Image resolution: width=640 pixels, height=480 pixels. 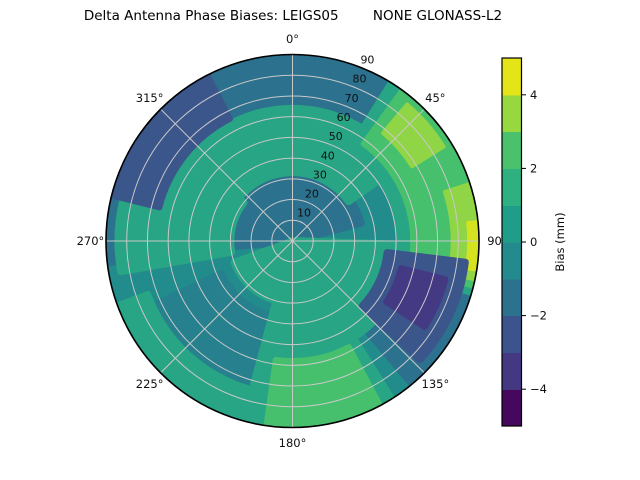 What do you see at coordinates (336, 136) in the screenshot?
I see `radial-tick-label-50: 50` at bounding box center [336, 136].